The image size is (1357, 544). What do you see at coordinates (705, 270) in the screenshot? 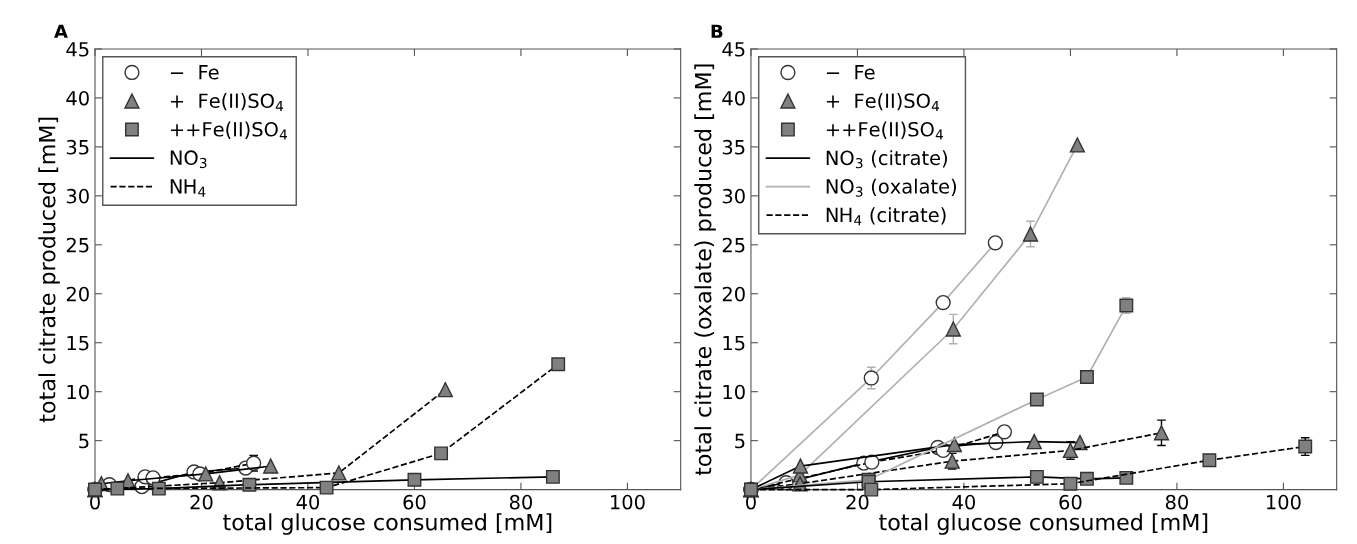
I see `y-axis-title: total citrate (oxalate) produced [mM]` at bounding box center [705, 270].